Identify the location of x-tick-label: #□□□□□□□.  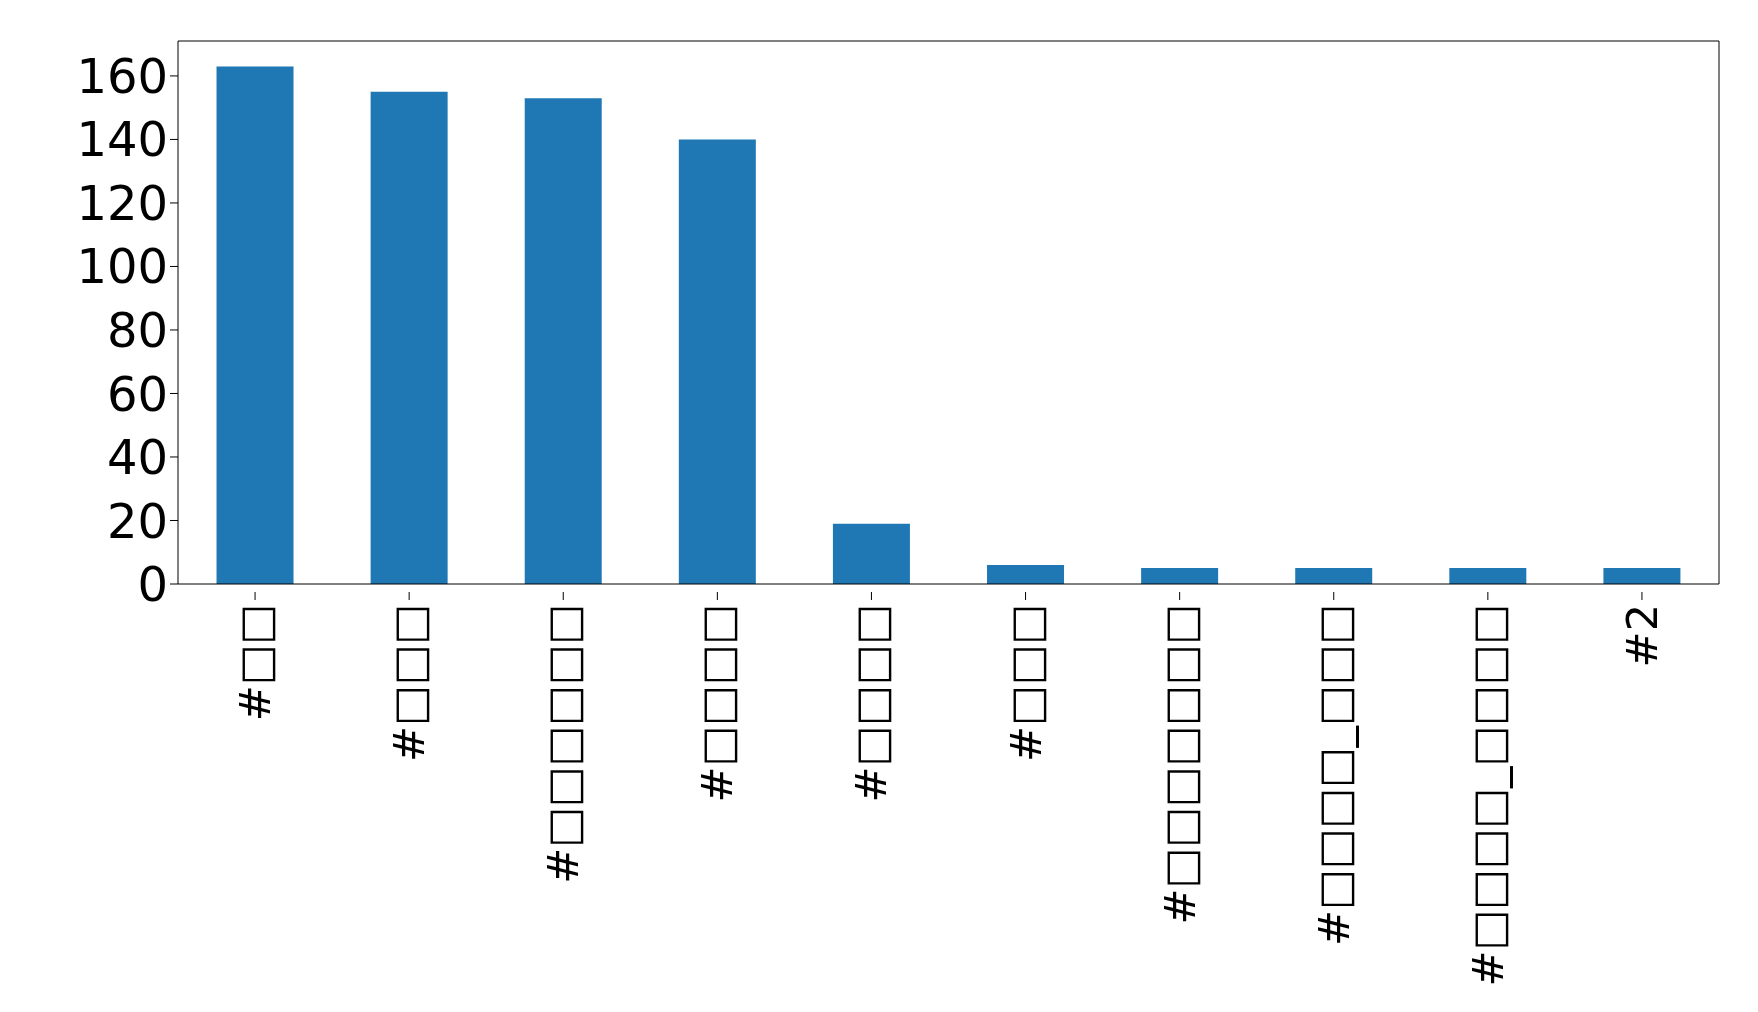
(1179, 764).